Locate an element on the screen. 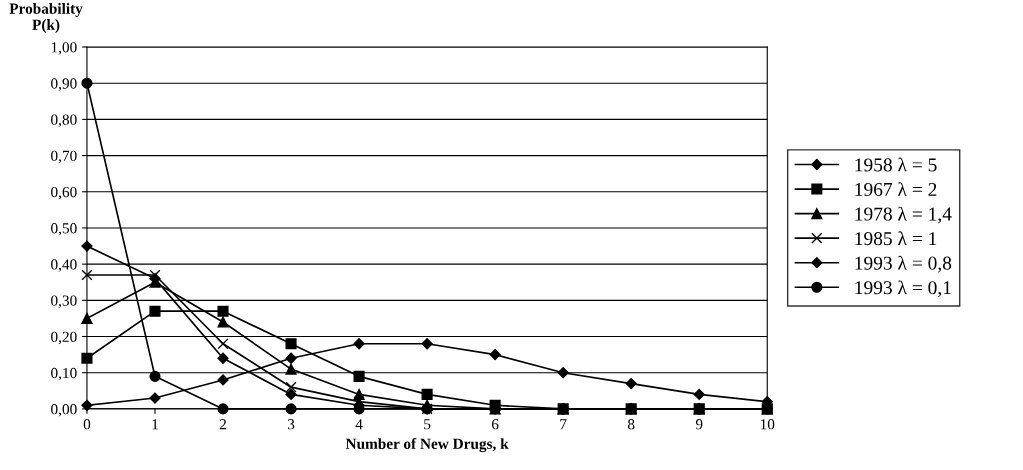 The height and width of the screenshot is (470, 1023). x-tick-label: 4 is located at coordinates (359, 424).